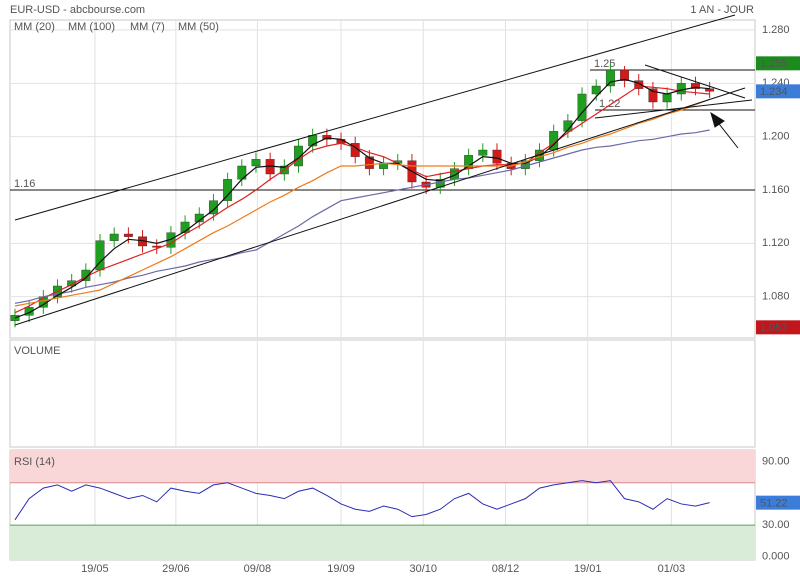  I want to click on y-tick-label: 1.160, so click(776, 190).